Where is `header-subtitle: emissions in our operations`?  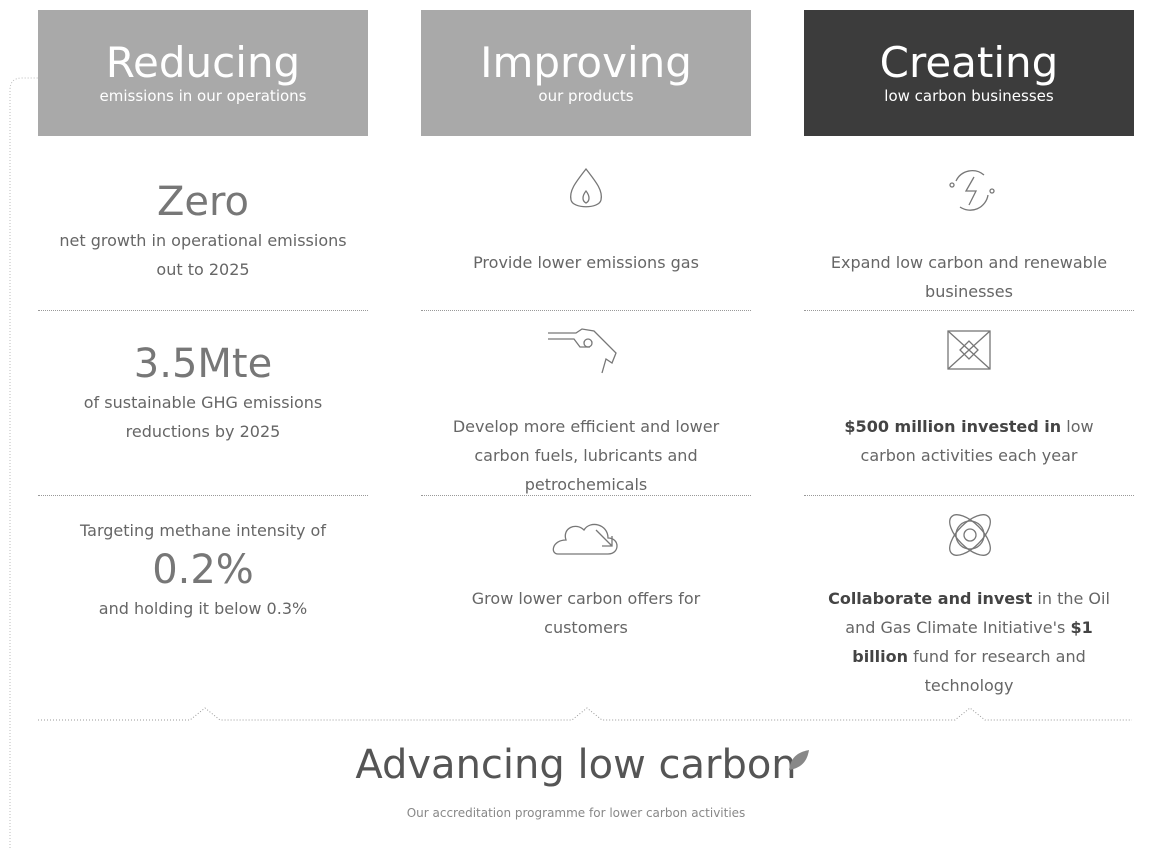 header-subtitle: emissions in our operations is located at coordinates (203, 96).